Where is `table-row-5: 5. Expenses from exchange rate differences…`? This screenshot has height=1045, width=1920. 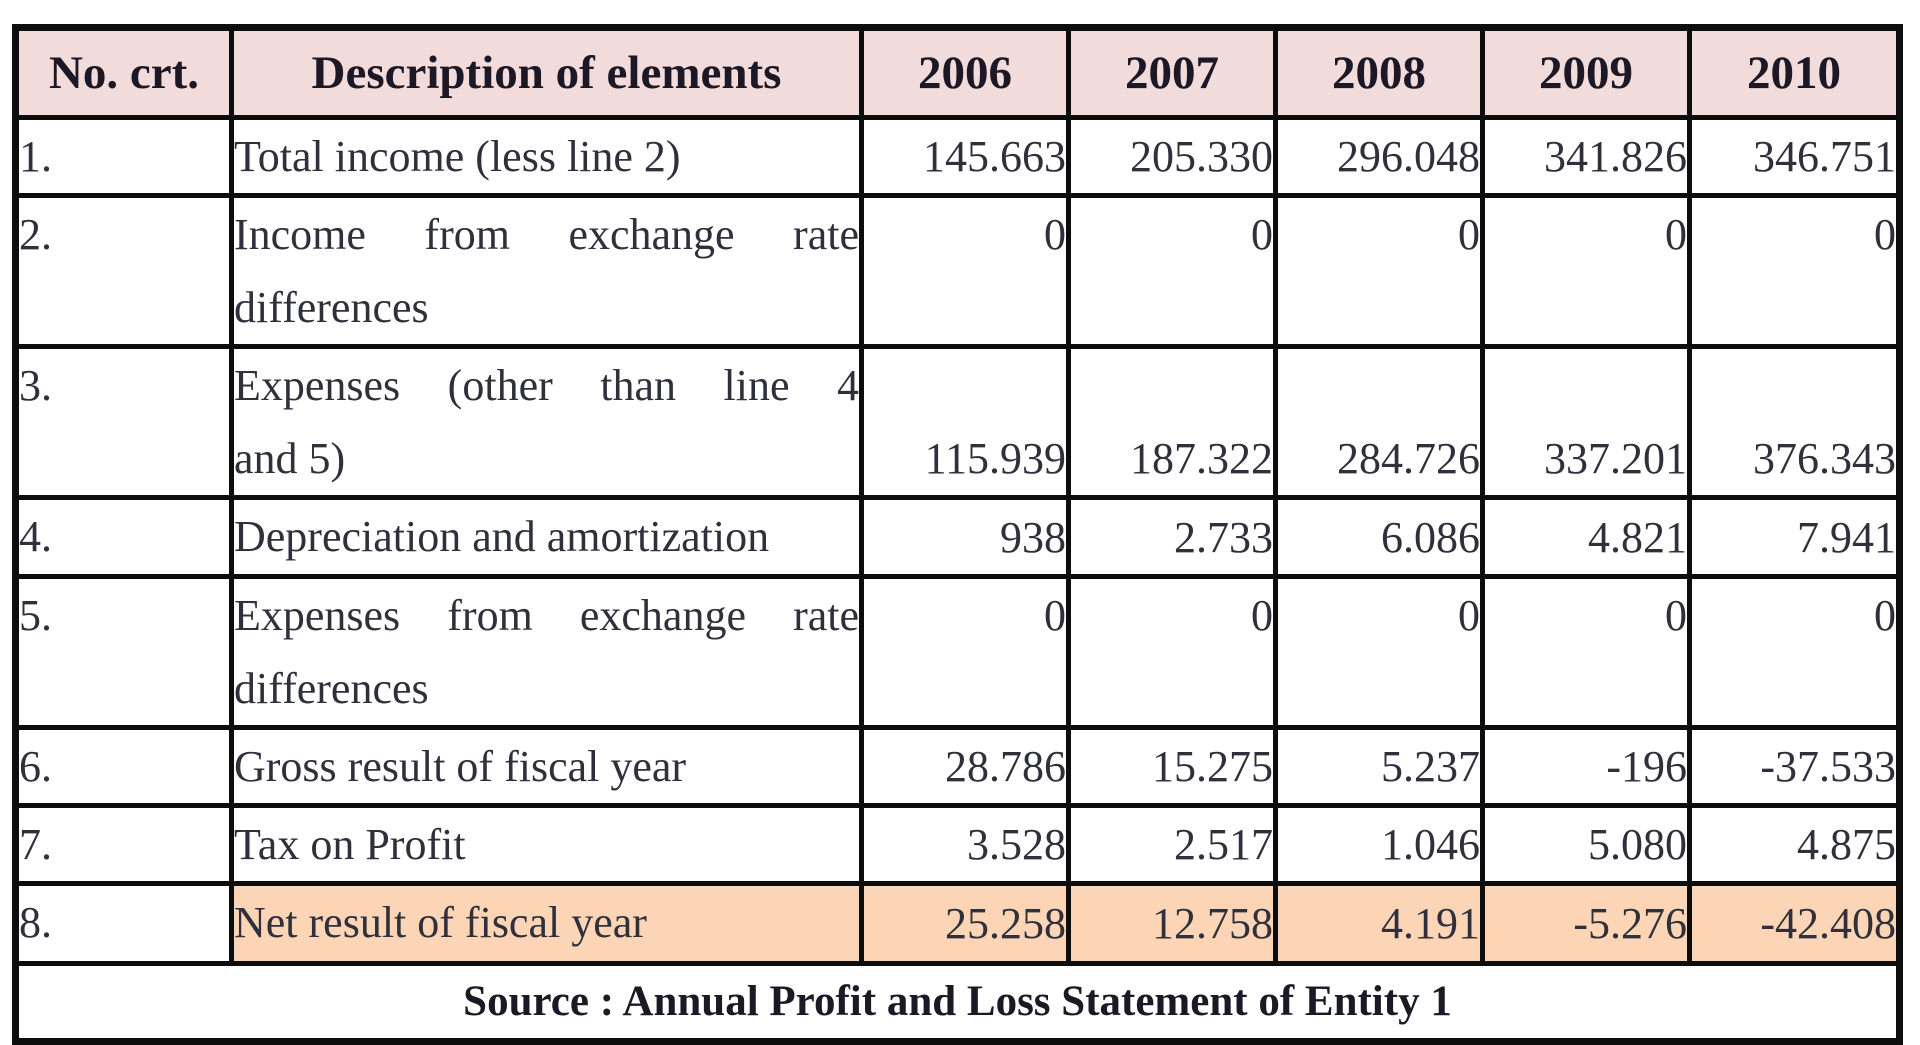
table-row-5: 5. Expenses from exchange rate differences… is located at coordinates (957, 652).